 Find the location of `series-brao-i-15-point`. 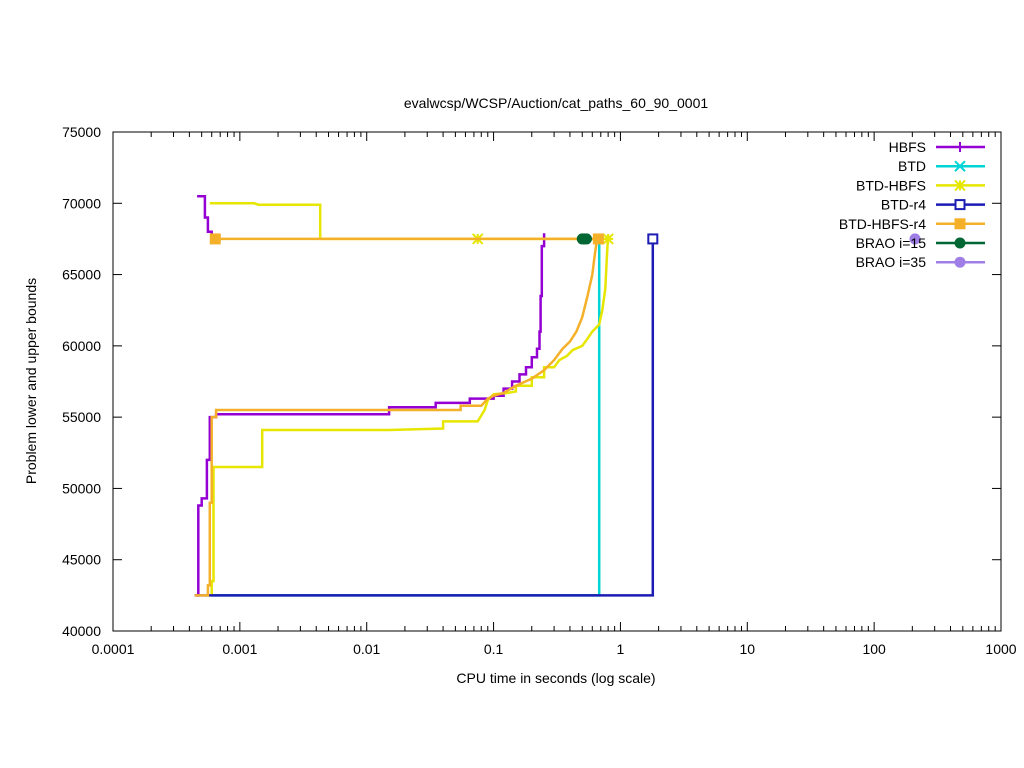

series-brao-i-15-point is located at coordinates (586, 239).